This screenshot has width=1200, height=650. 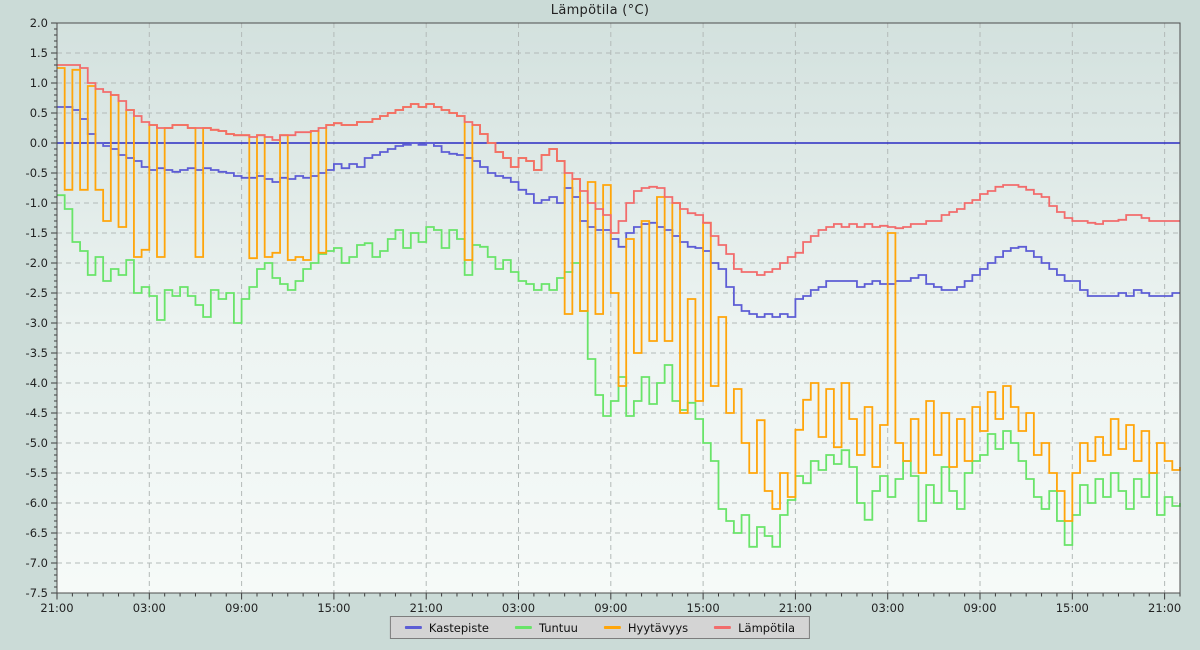 What do you see at coordinates (37, 383) in the screenshot?
I see `y-axis-label: -4.0` at bounding box center [37, 383].